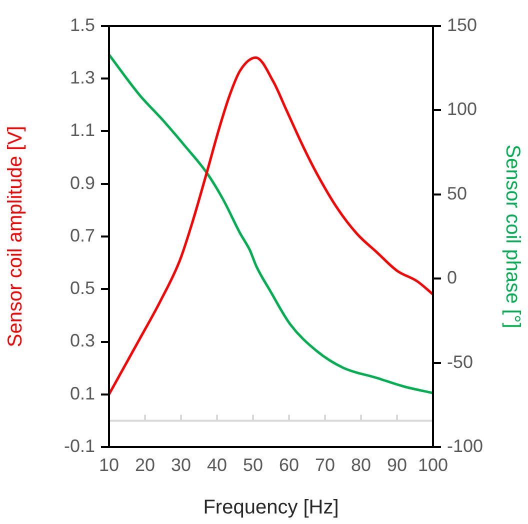 The image size is (528, 524). I want to click on x-tick-label: 10, so click(109, 464).